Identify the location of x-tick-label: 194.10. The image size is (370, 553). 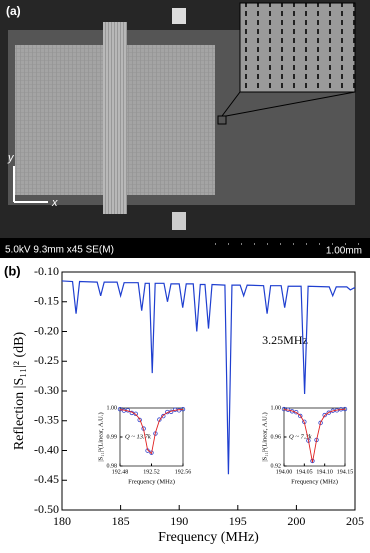
(324, 472).